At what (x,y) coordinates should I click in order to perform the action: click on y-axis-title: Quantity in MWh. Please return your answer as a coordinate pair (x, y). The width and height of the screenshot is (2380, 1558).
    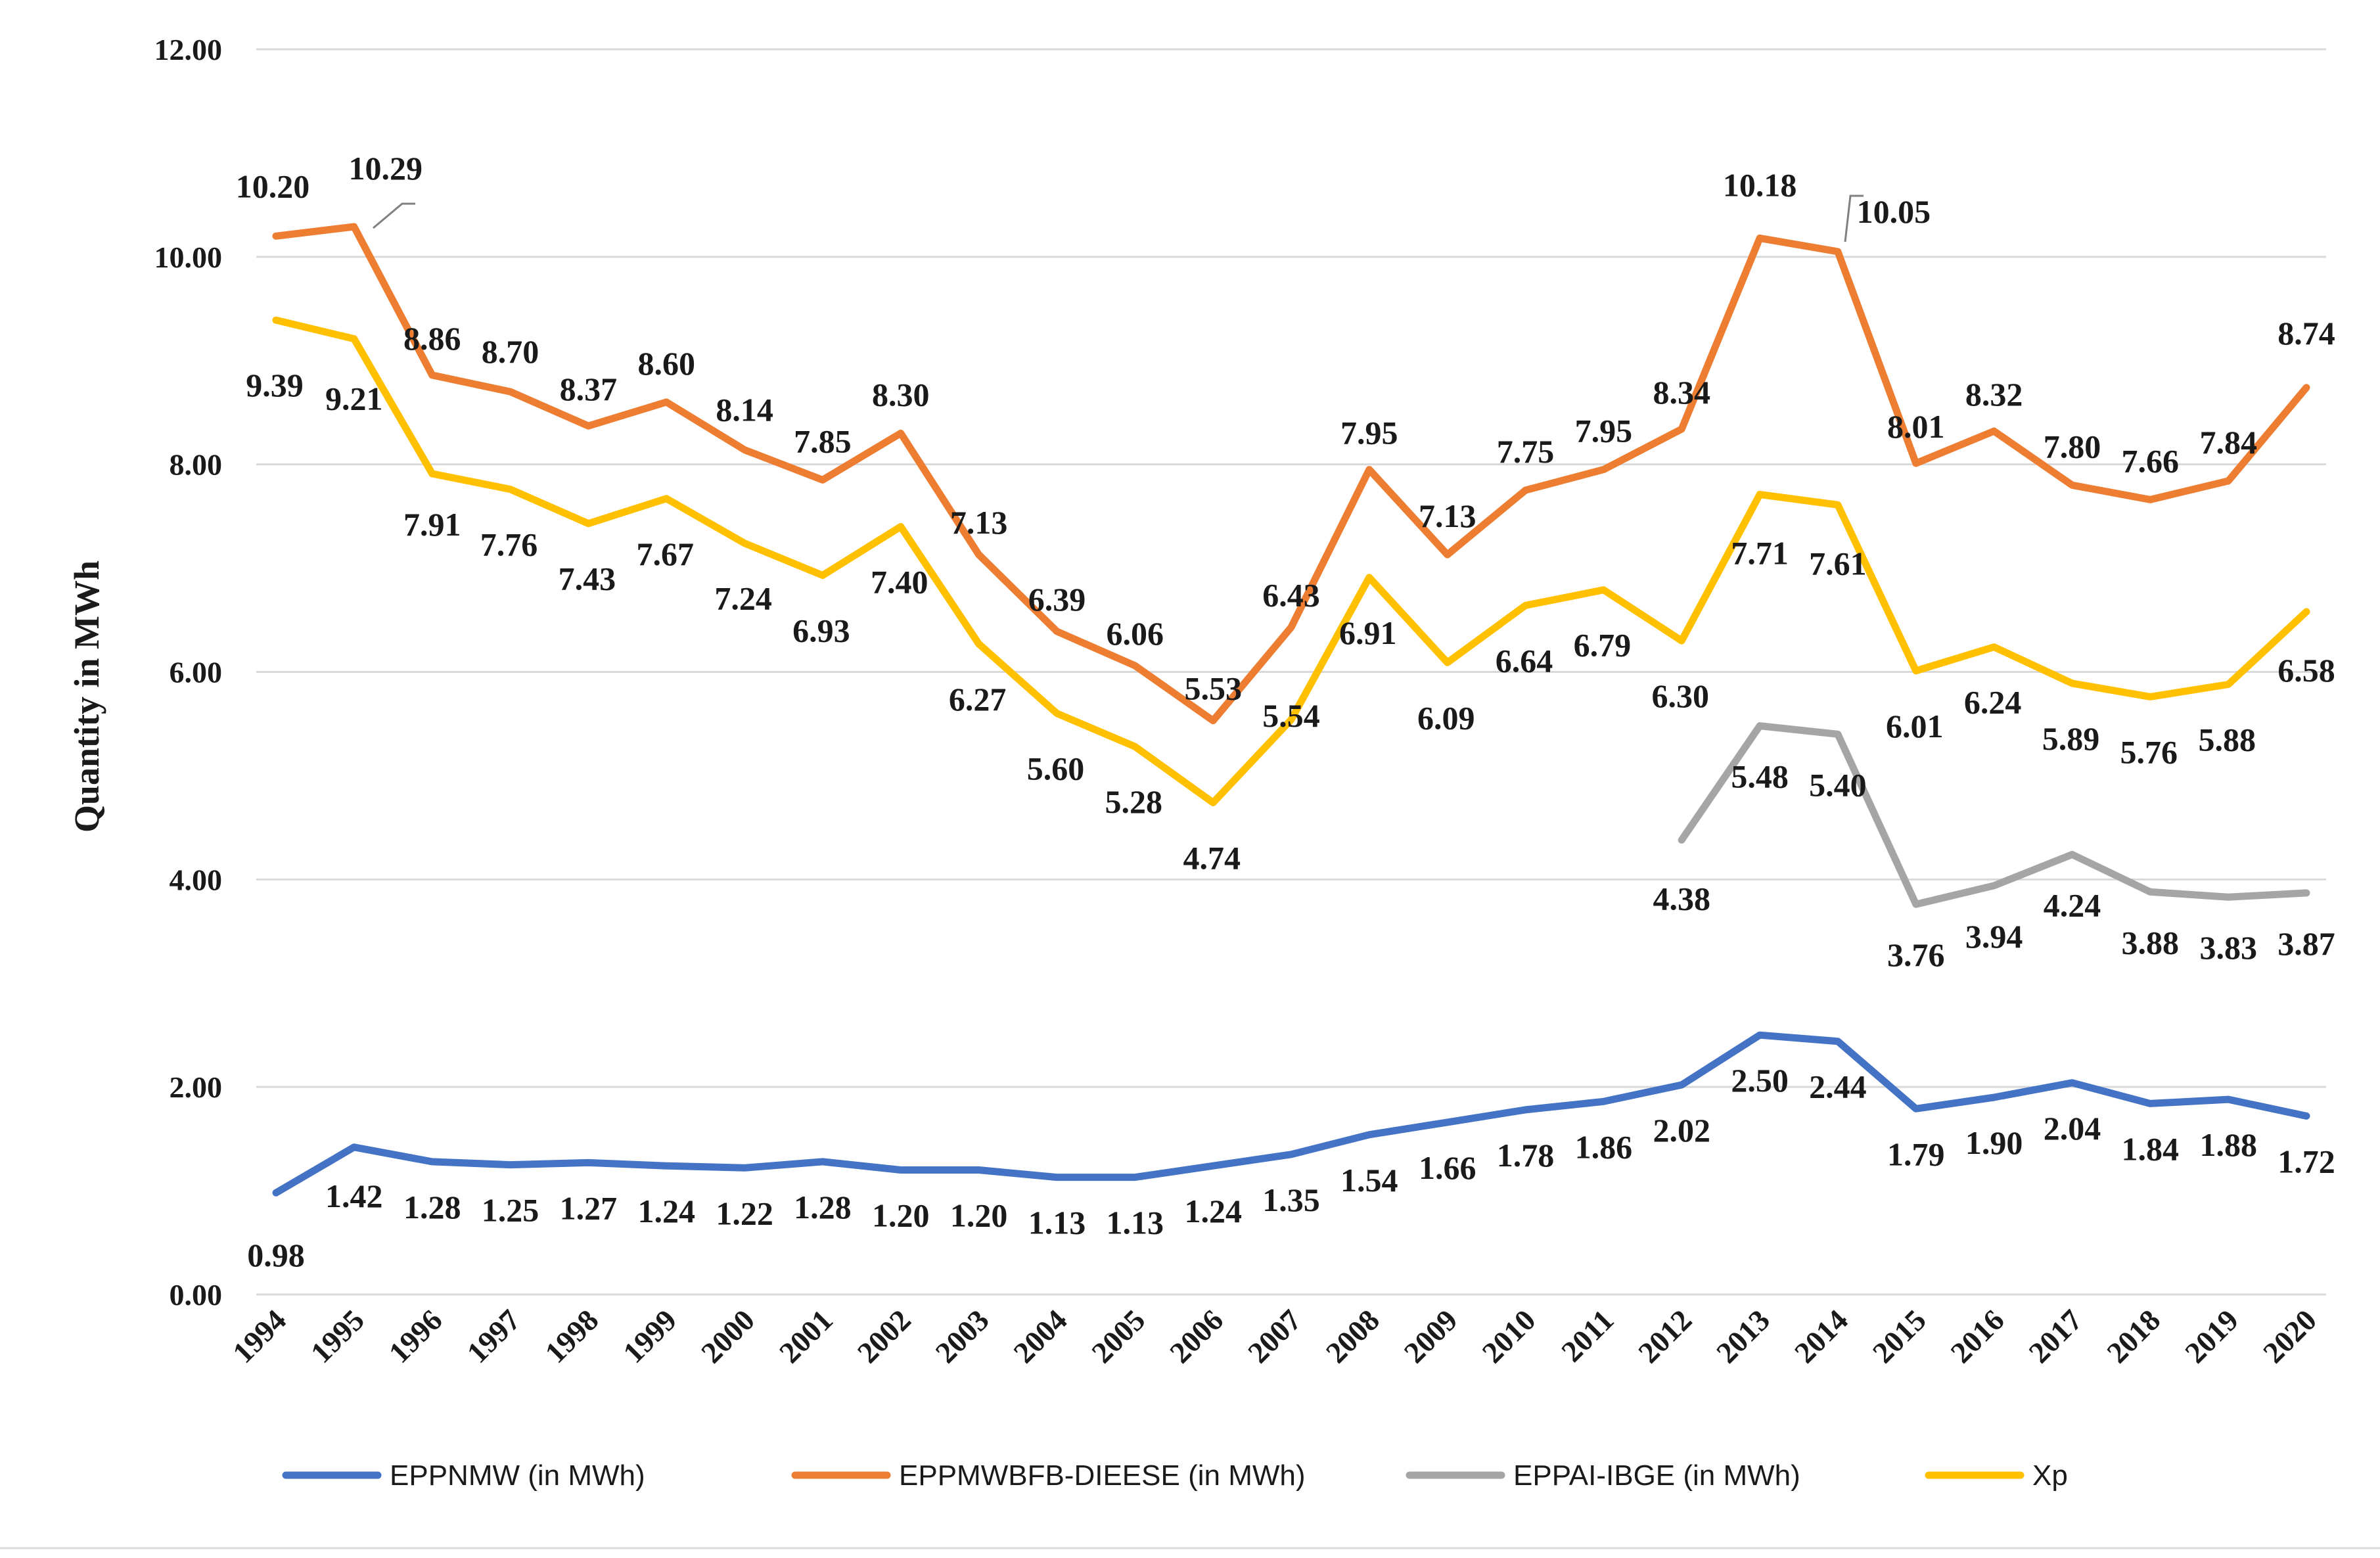
    Looking at the image, I should click on (86, 697).